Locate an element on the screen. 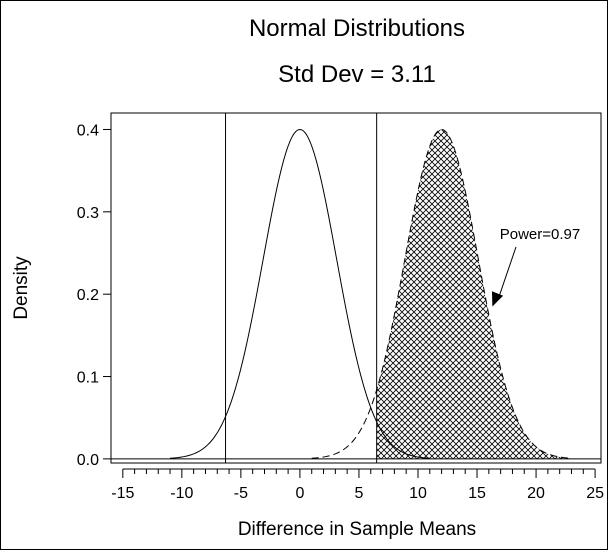 This screenshot has height=550, width=608. x-tick-label: 0 is located at coordinates (299, 493).